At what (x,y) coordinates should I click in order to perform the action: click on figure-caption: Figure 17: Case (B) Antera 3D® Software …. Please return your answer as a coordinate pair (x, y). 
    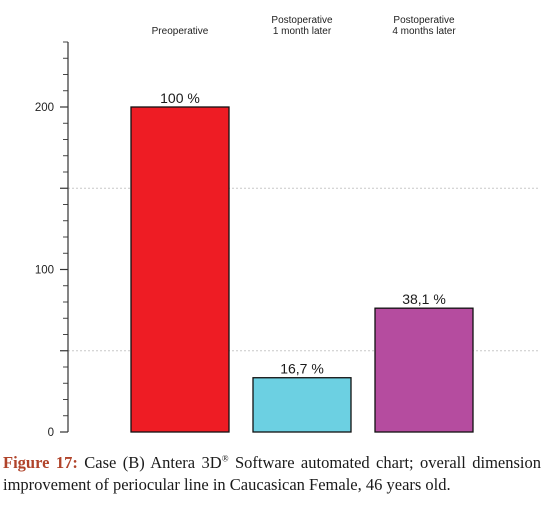
    Looking at the image, I should click on (272, 474).